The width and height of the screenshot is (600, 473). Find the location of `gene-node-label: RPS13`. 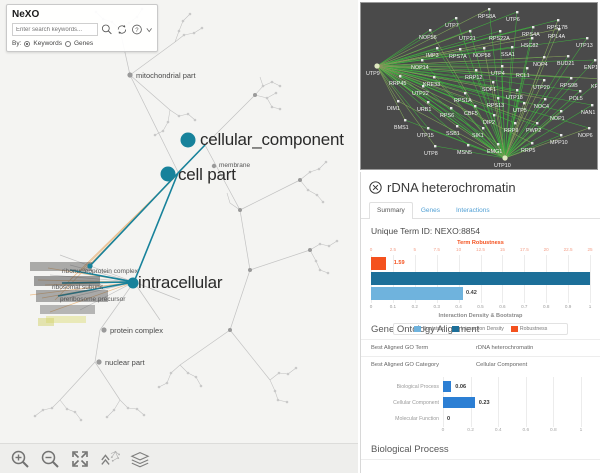

gene-node-label: RPS13 is located at coordinates (496, 106).